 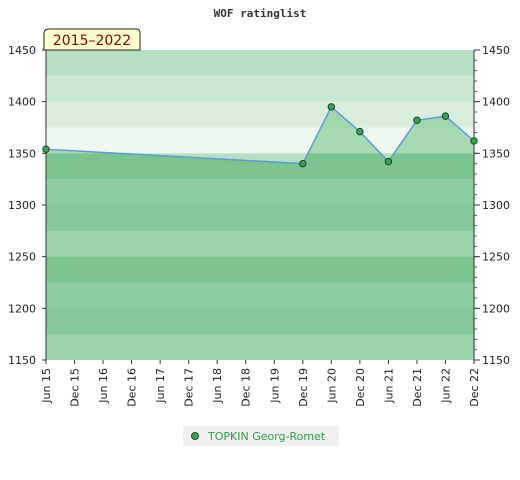 I want to click on x-tick-label: Dec 19, so click(x=303, y=387).